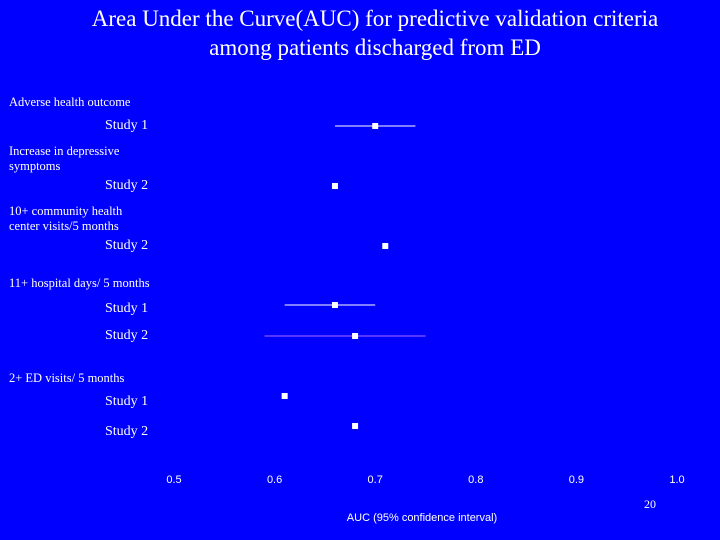 Image resolution: width=720 pixels, height=540 pixels. Describe the element at coordinates (274, 480) in the screenshot. I see `x-tick-label: 0.6` at that location.